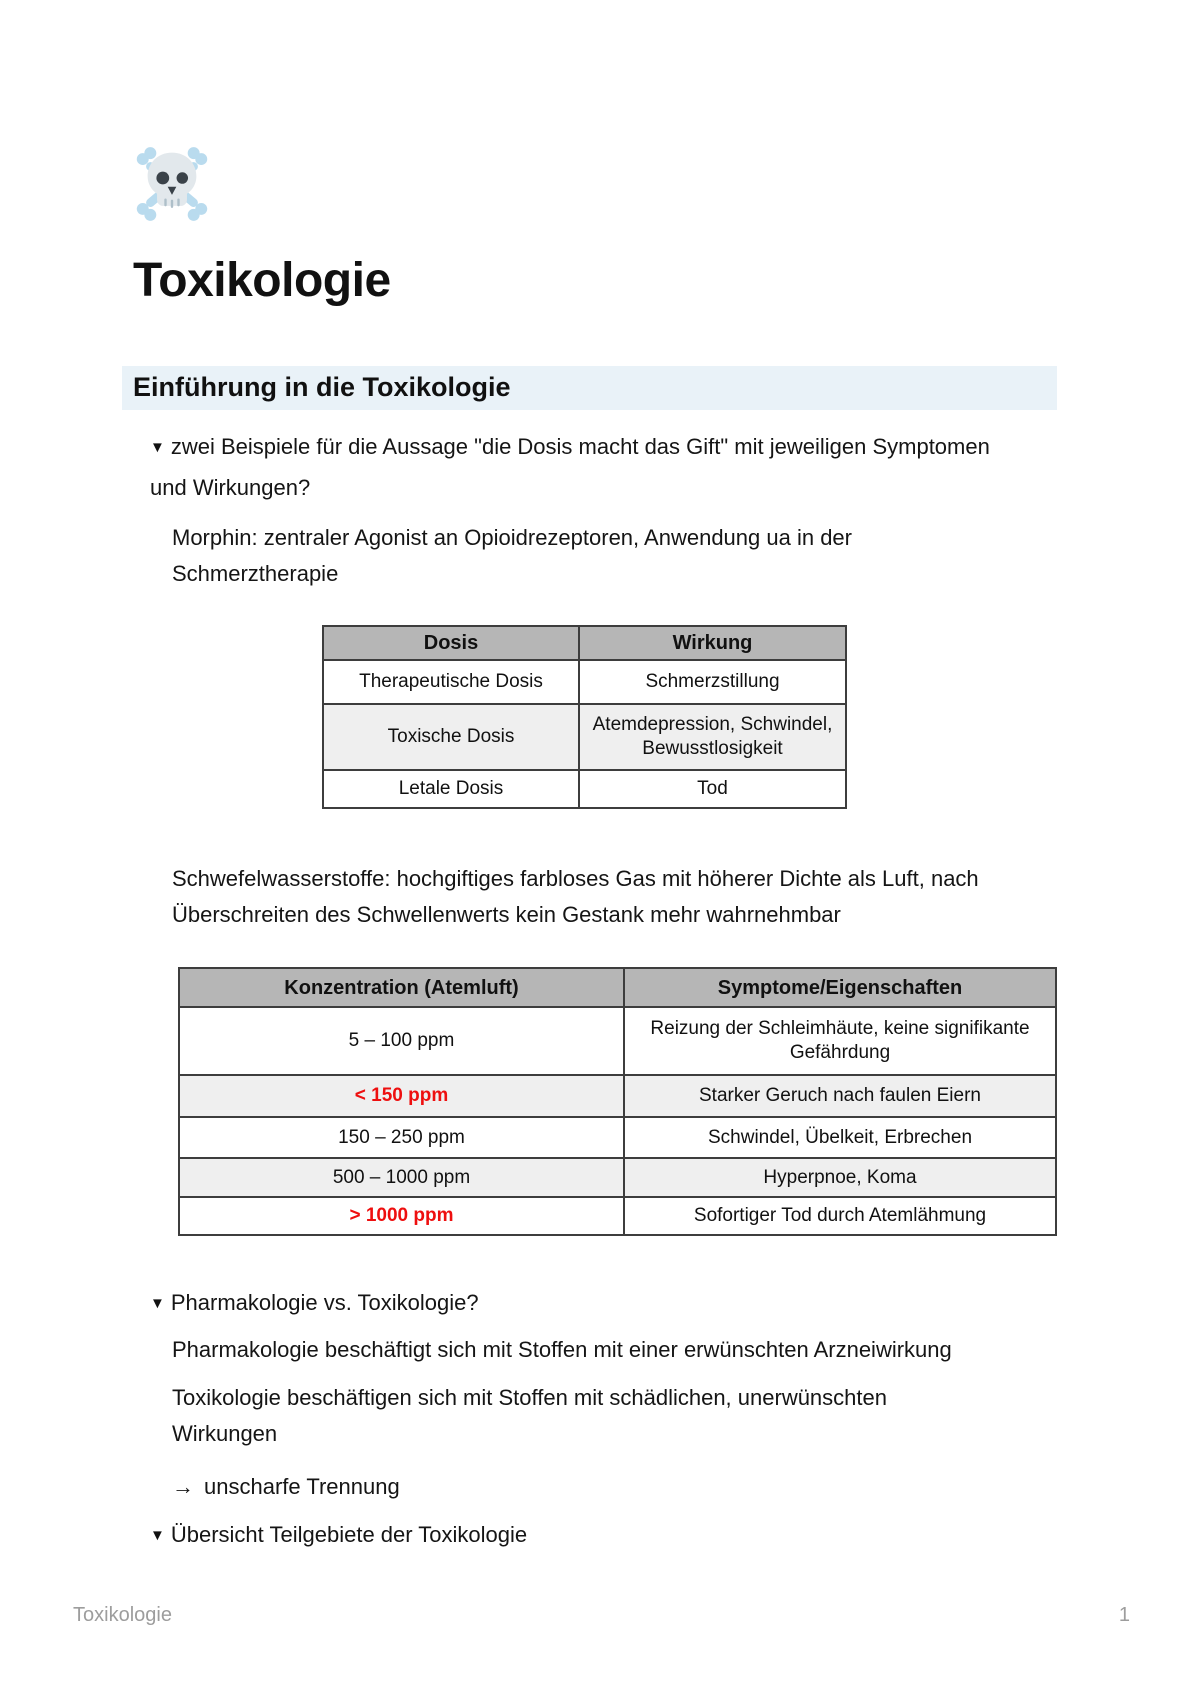  Describe the element at coordinates (183, 1486) in the screenshot. I see `right-arrow-icon: →` at that location.